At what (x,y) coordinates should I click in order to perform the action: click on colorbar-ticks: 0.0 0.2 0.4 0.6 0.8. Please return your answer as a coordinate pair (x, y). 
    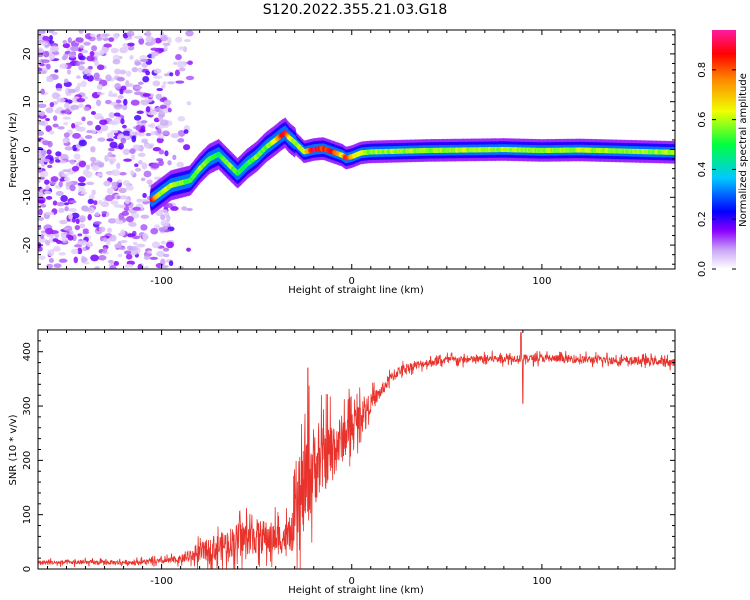
    Looking at the image, I should click on (716, 169).